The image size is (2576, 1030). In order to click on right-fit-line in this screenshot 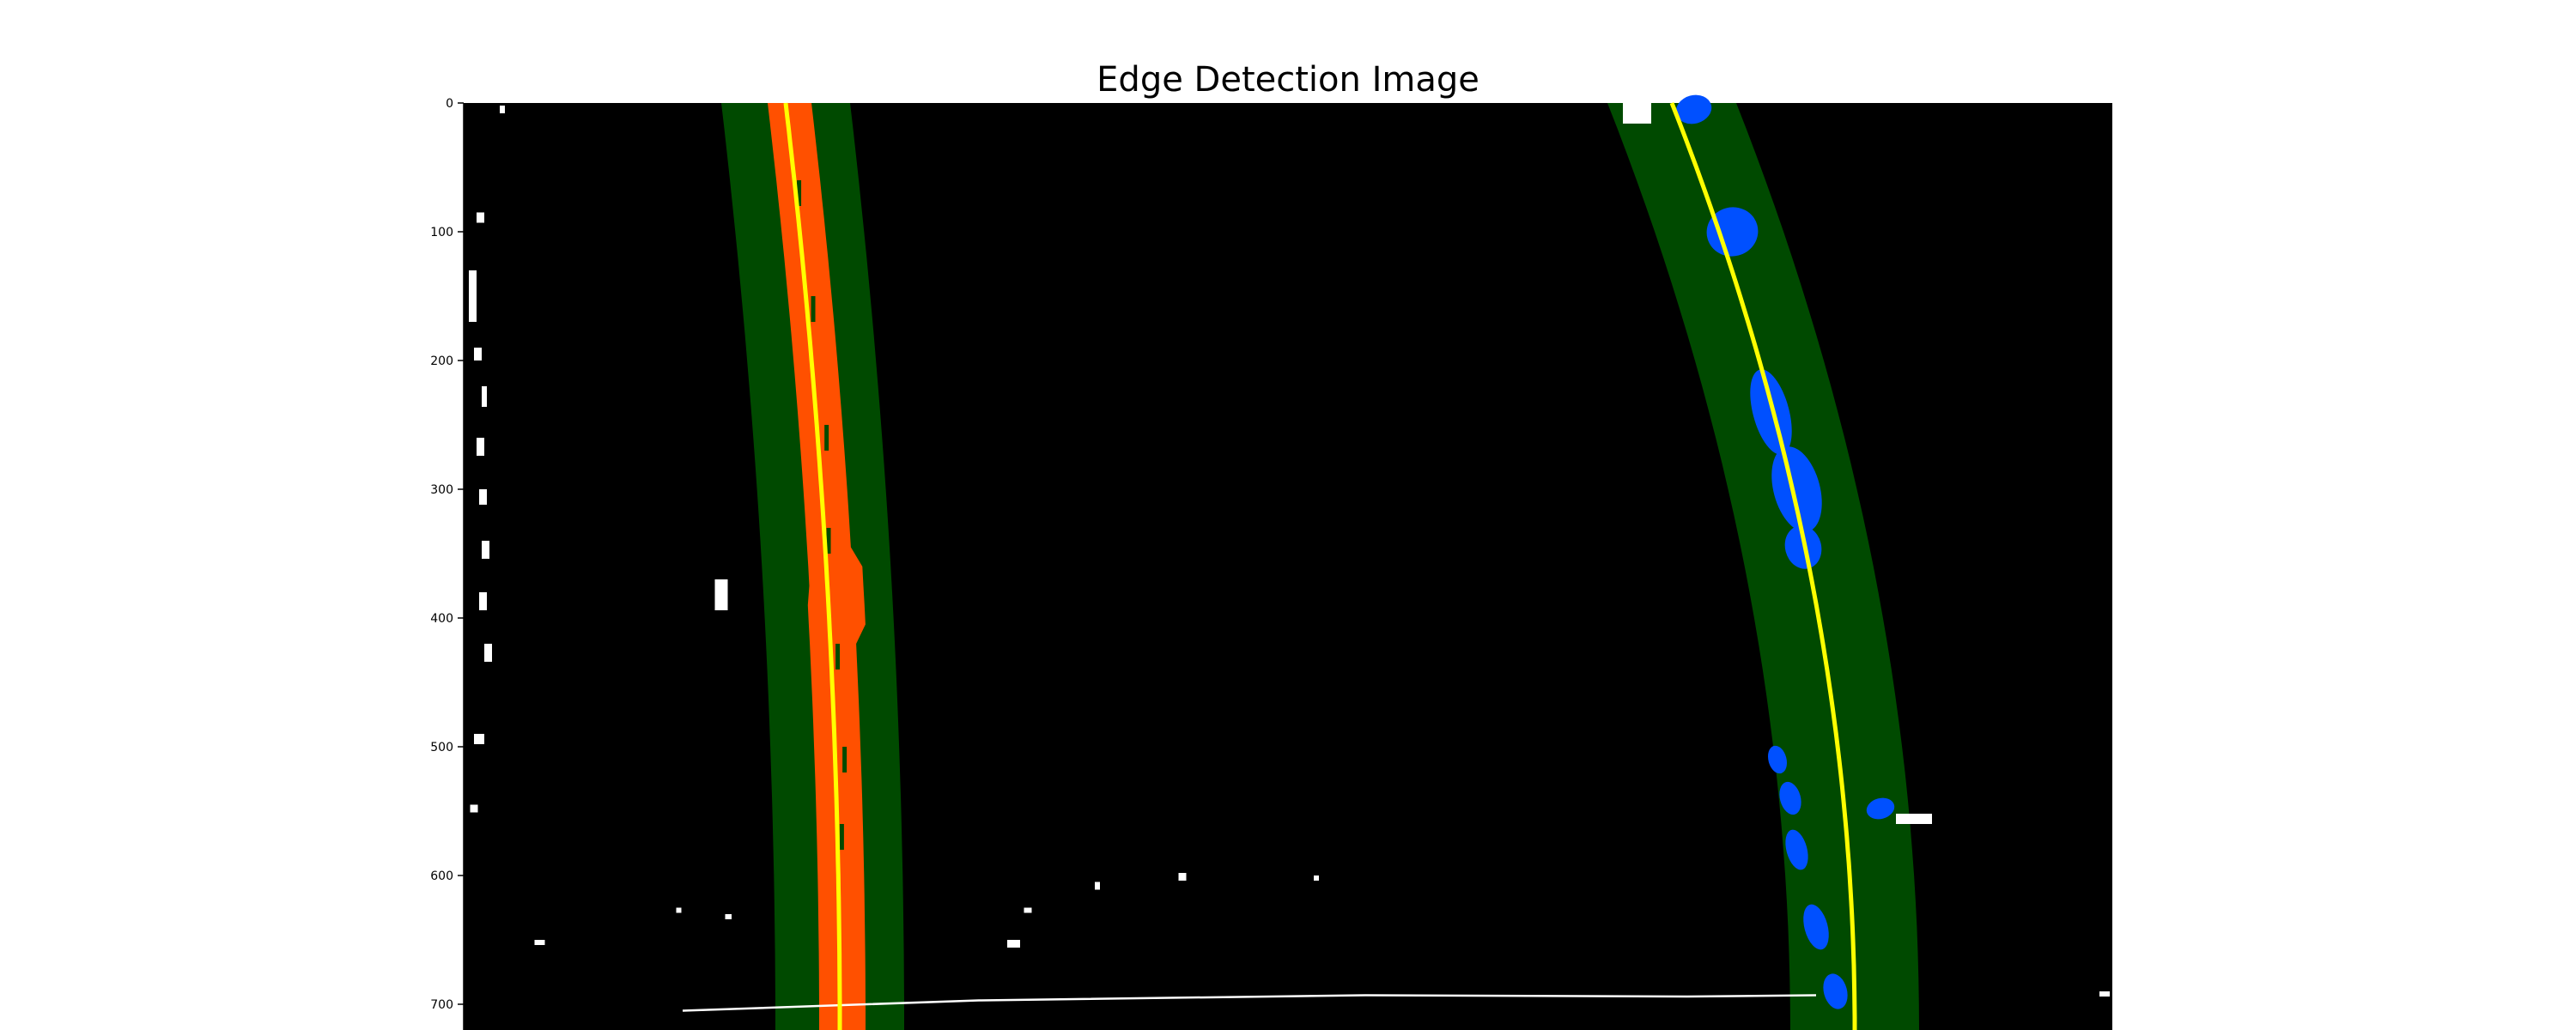, I will do `click(1763, 566)`.